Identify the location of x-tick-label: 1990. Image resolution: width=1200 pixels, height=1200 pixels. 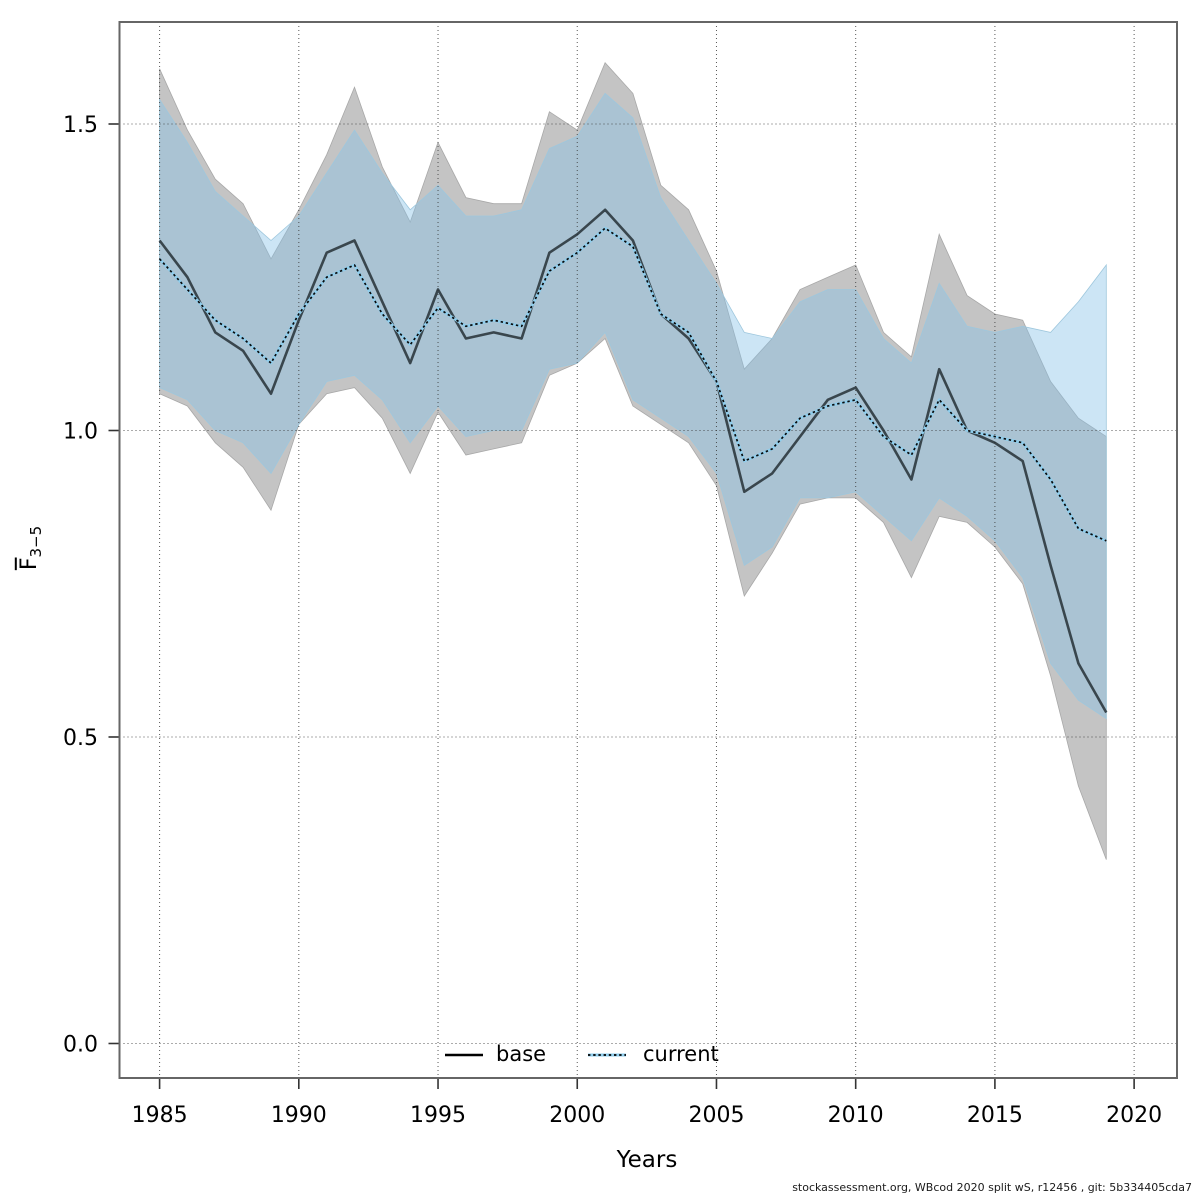
(299, 1115).